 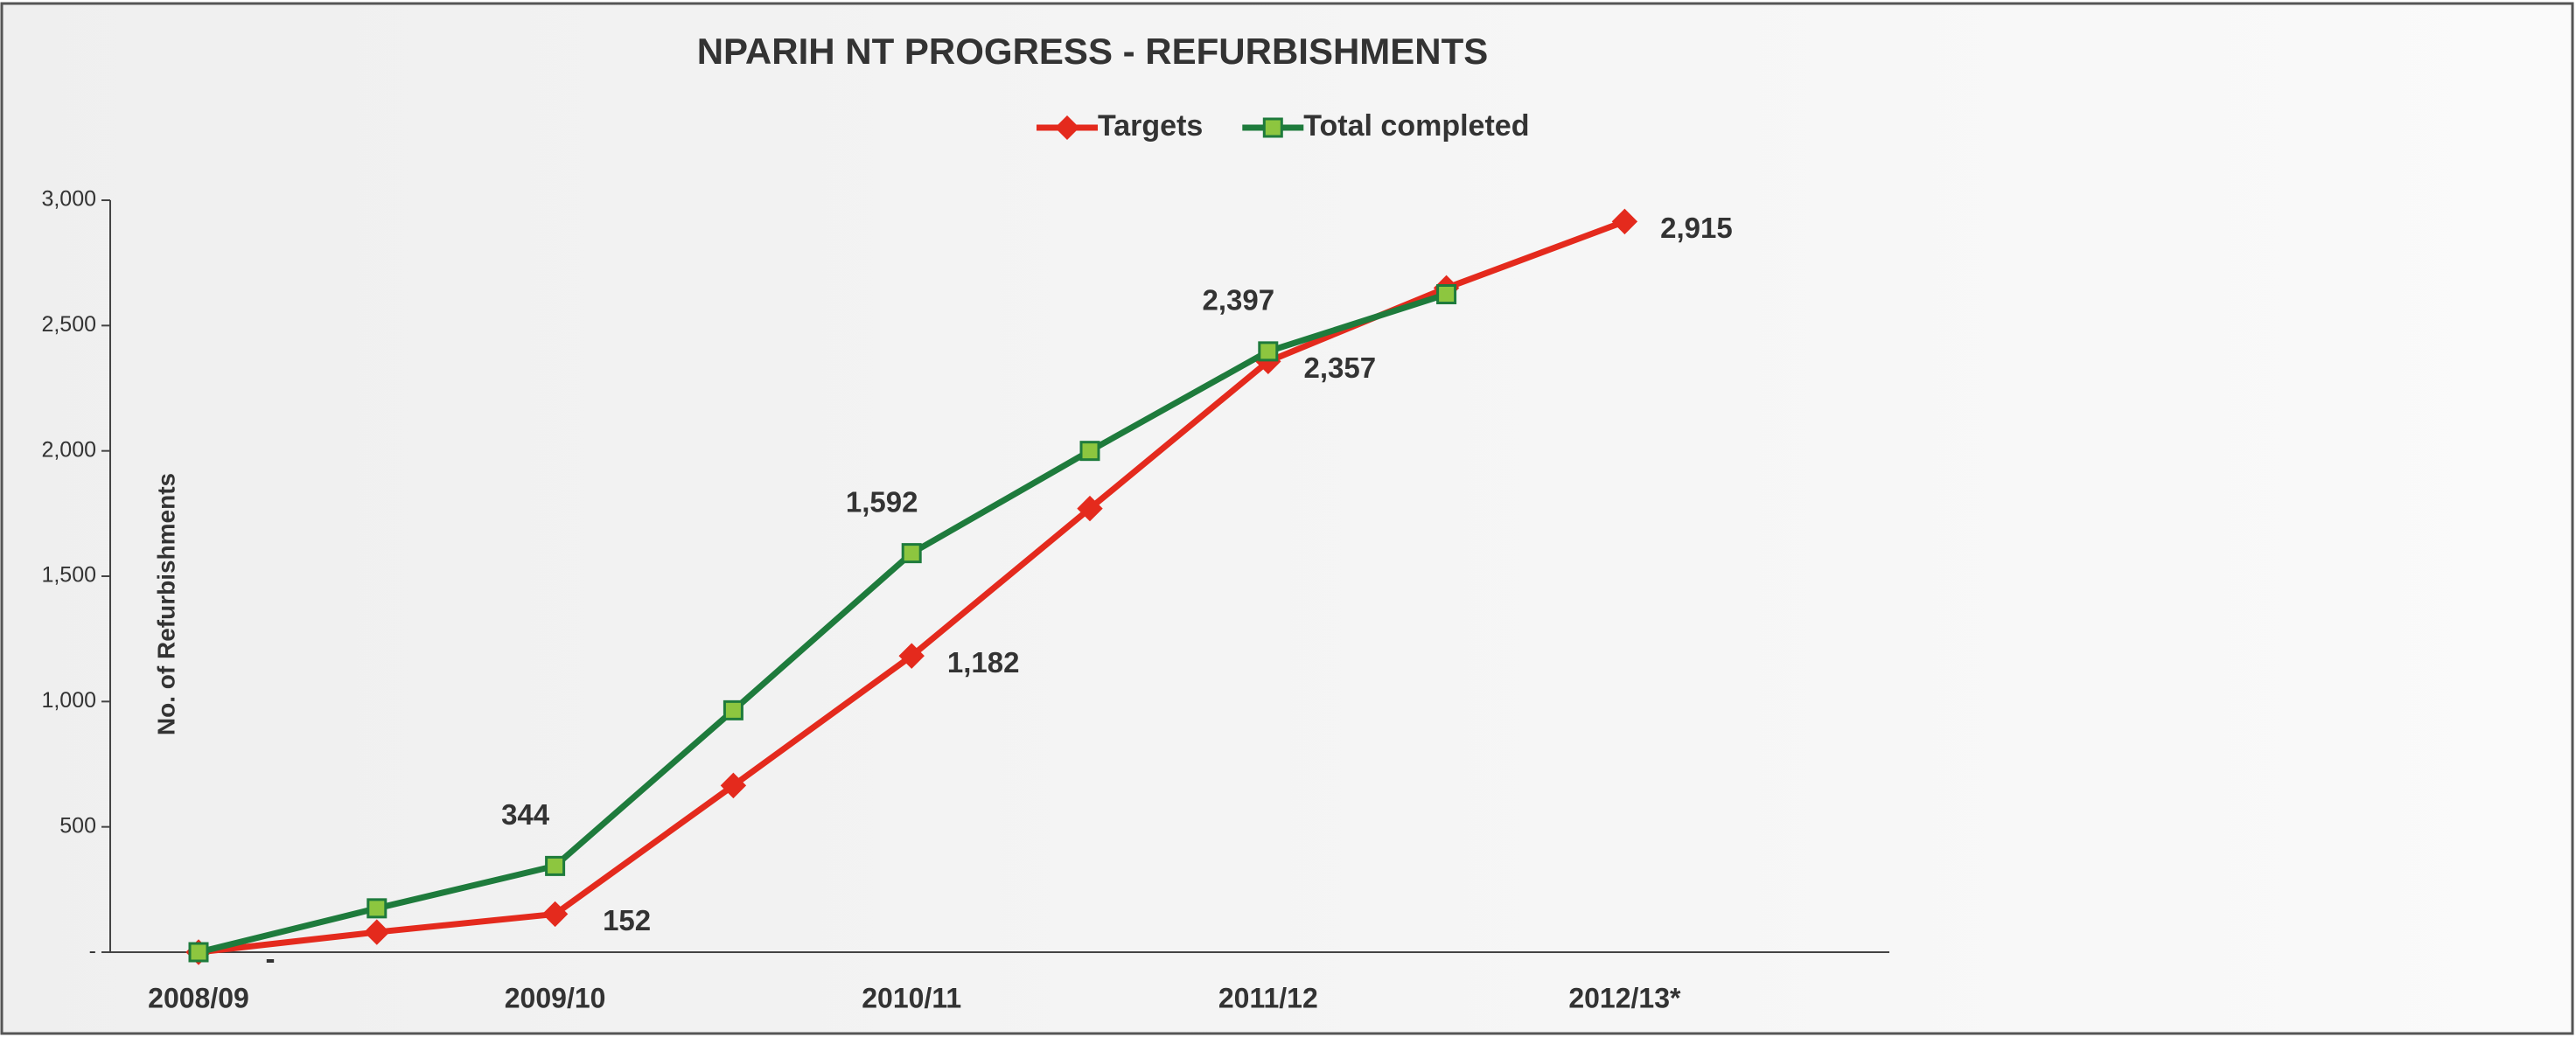 I want to click on x-tick-label: 2012/13*, so click(x=1624, y=997).